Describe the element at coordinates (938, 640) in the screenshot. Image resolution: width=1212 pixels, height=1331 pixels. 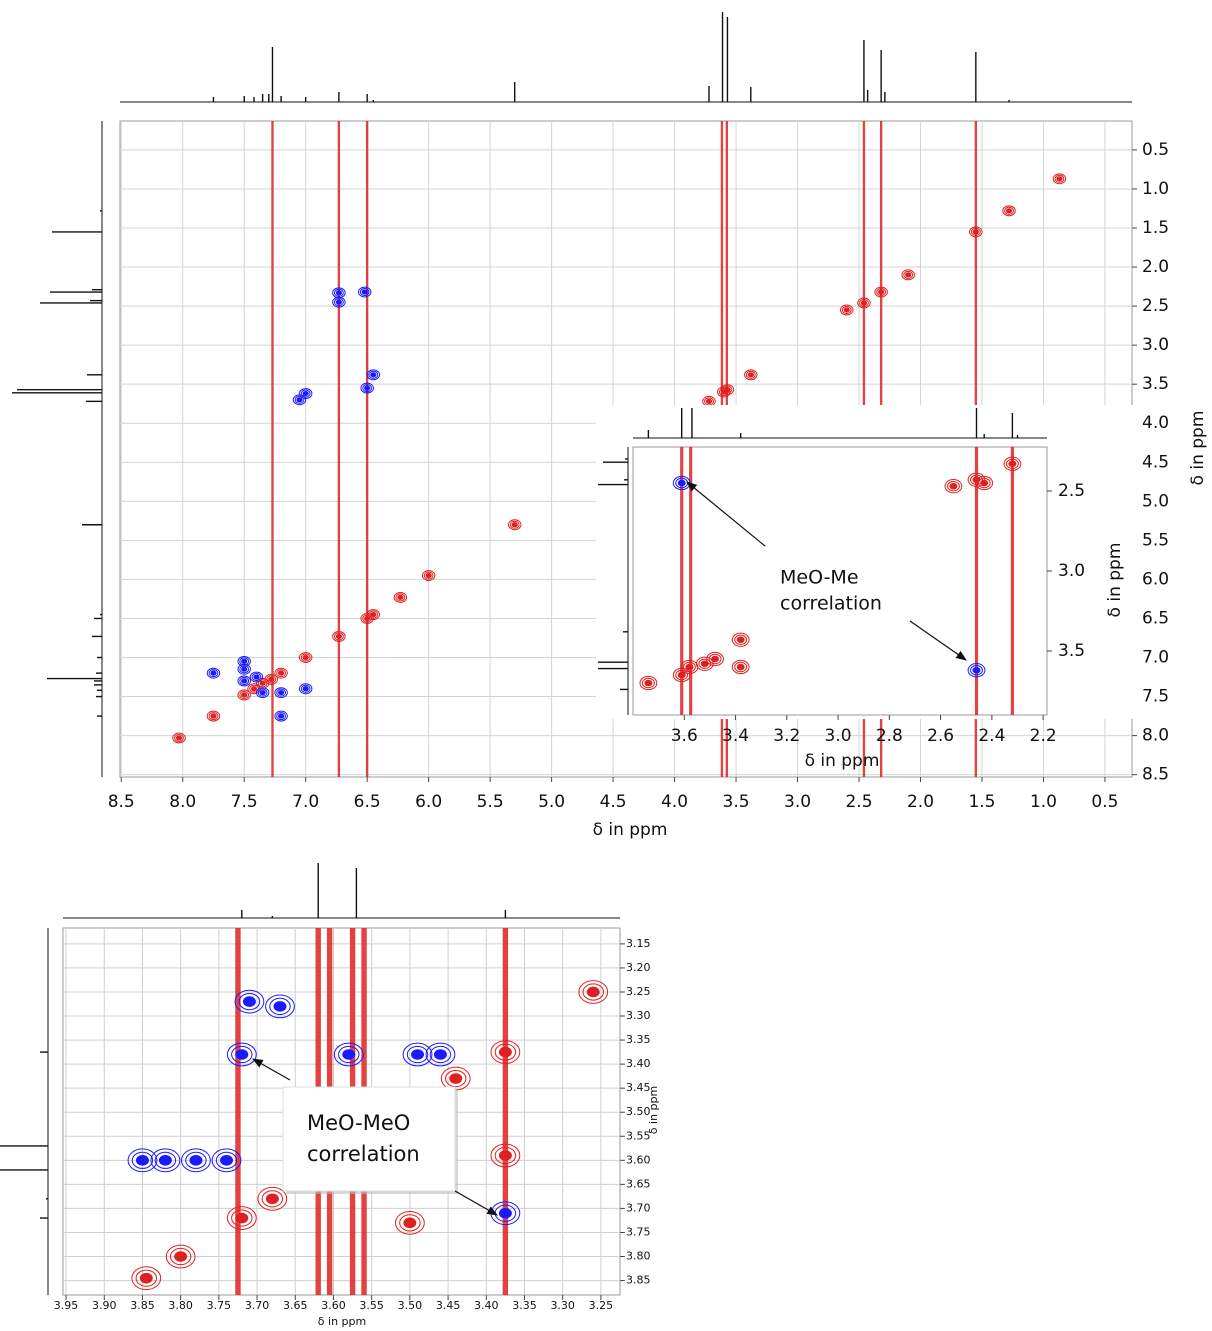
I see `arrow` at that location.